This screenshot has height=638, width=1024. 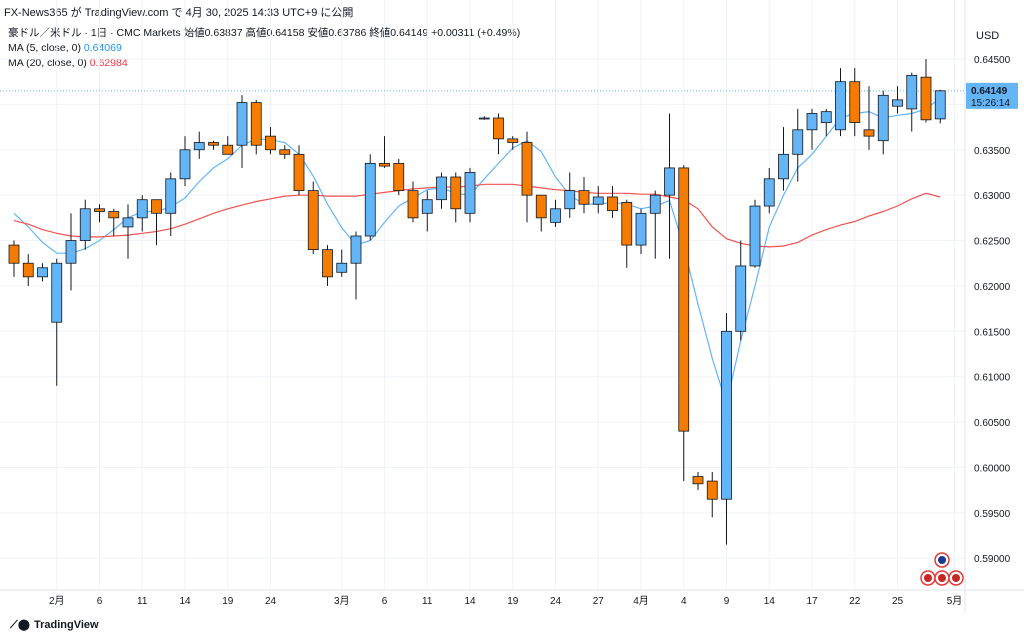 What do you see at coordinates (992, 60) in the screenshot?
I see `y-tick-label: 0.64500` at bounding box center [992, 60].